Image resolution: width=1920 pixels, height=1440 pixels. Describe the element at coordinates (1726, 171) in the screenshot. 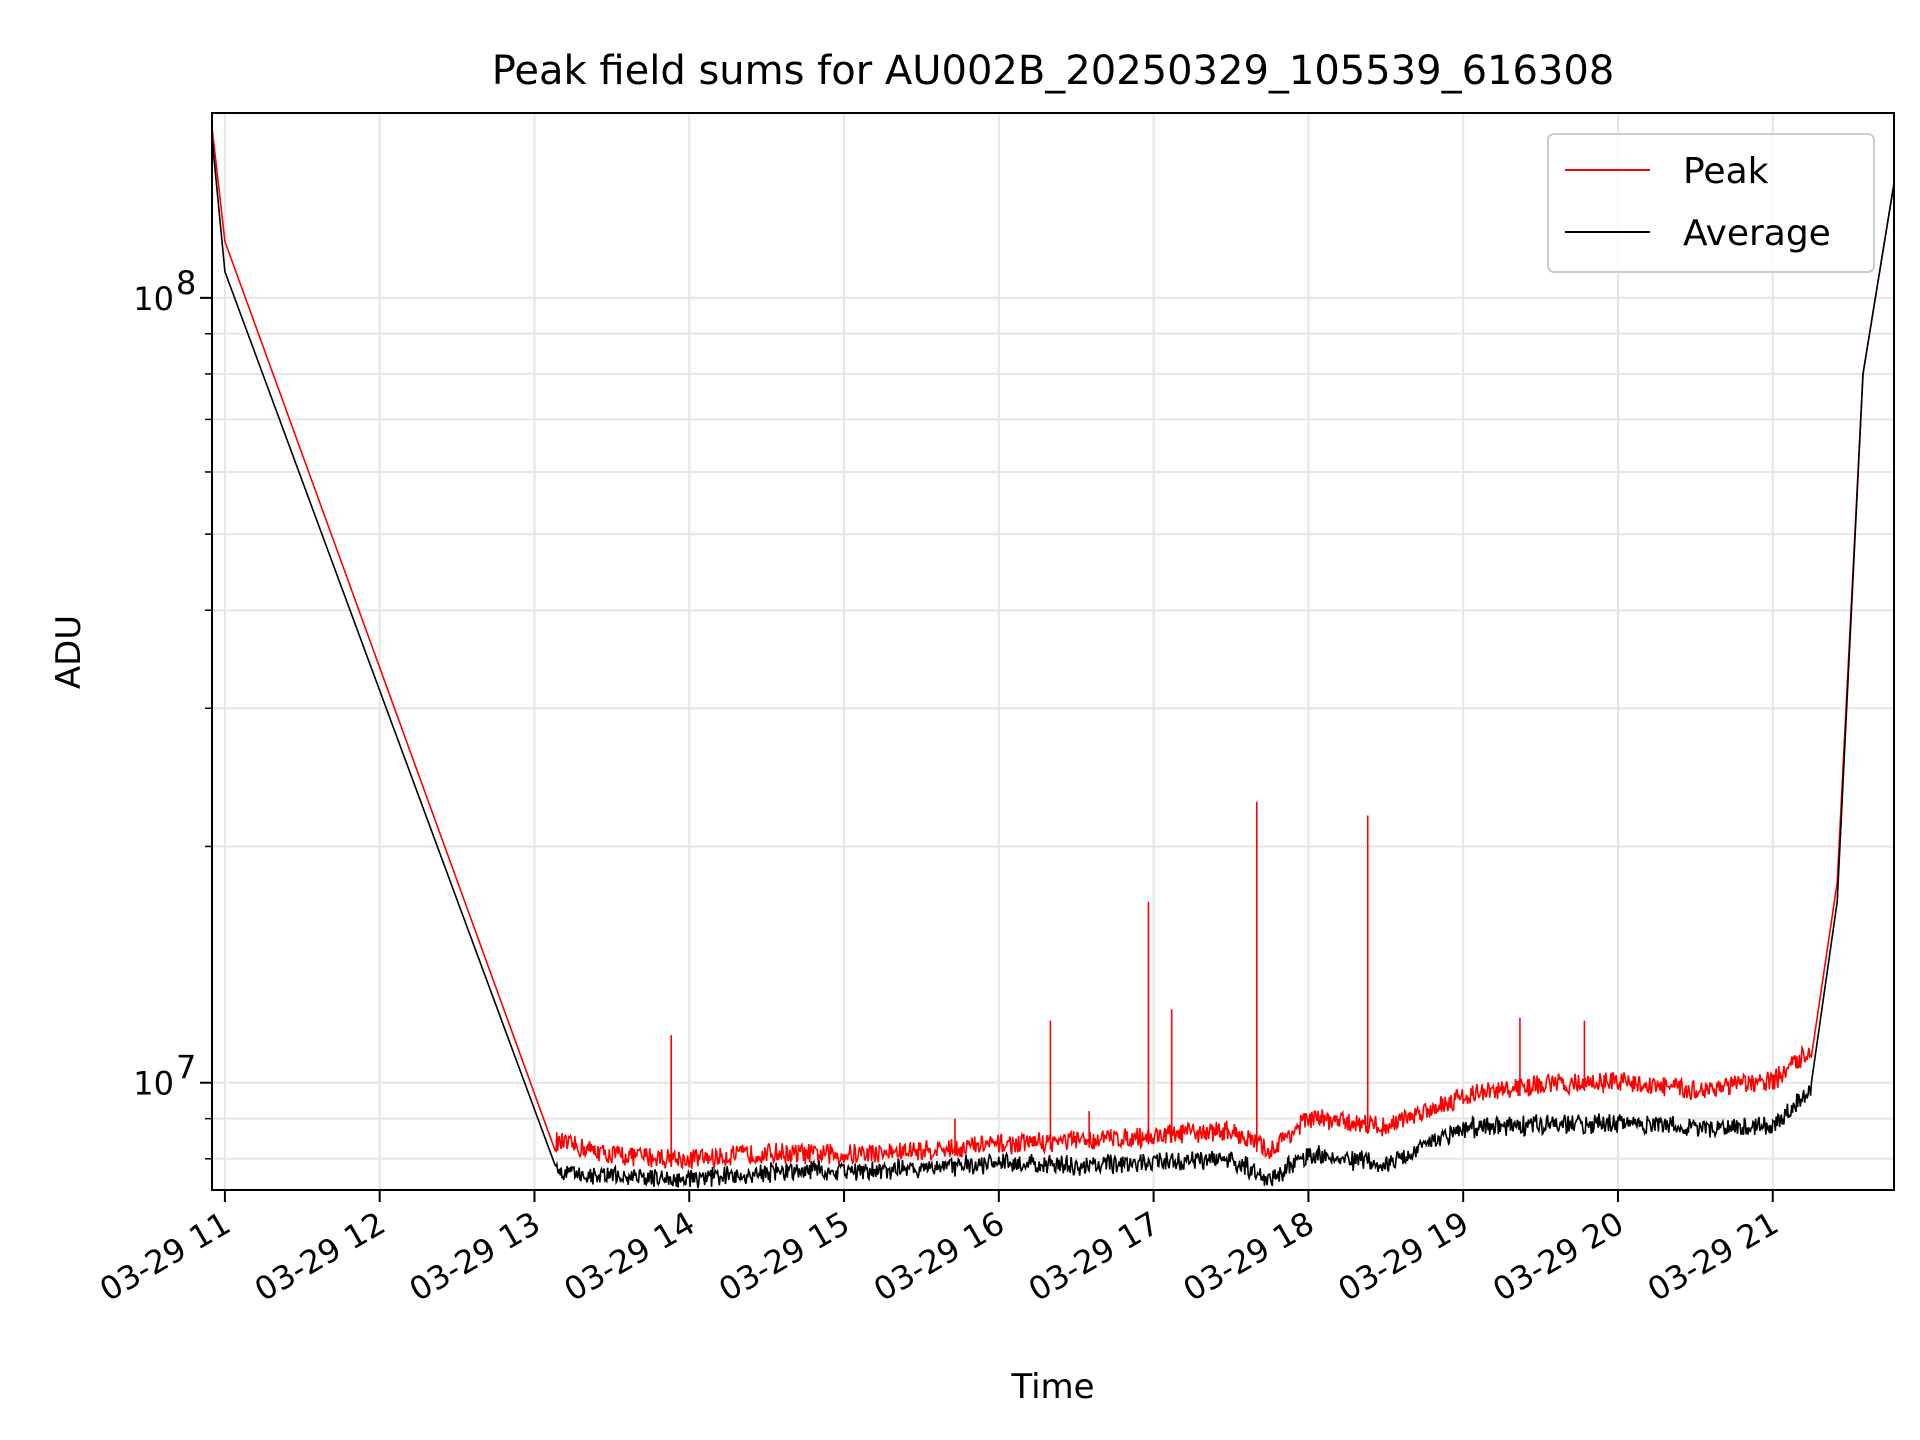

I see `legend-peak-label: Peak` at that location.